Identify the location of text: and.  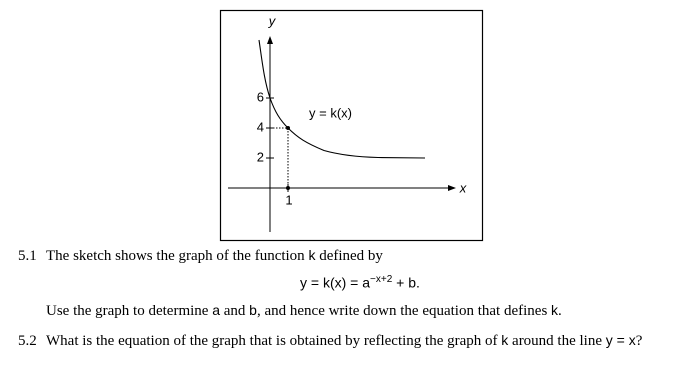
(235, 311).